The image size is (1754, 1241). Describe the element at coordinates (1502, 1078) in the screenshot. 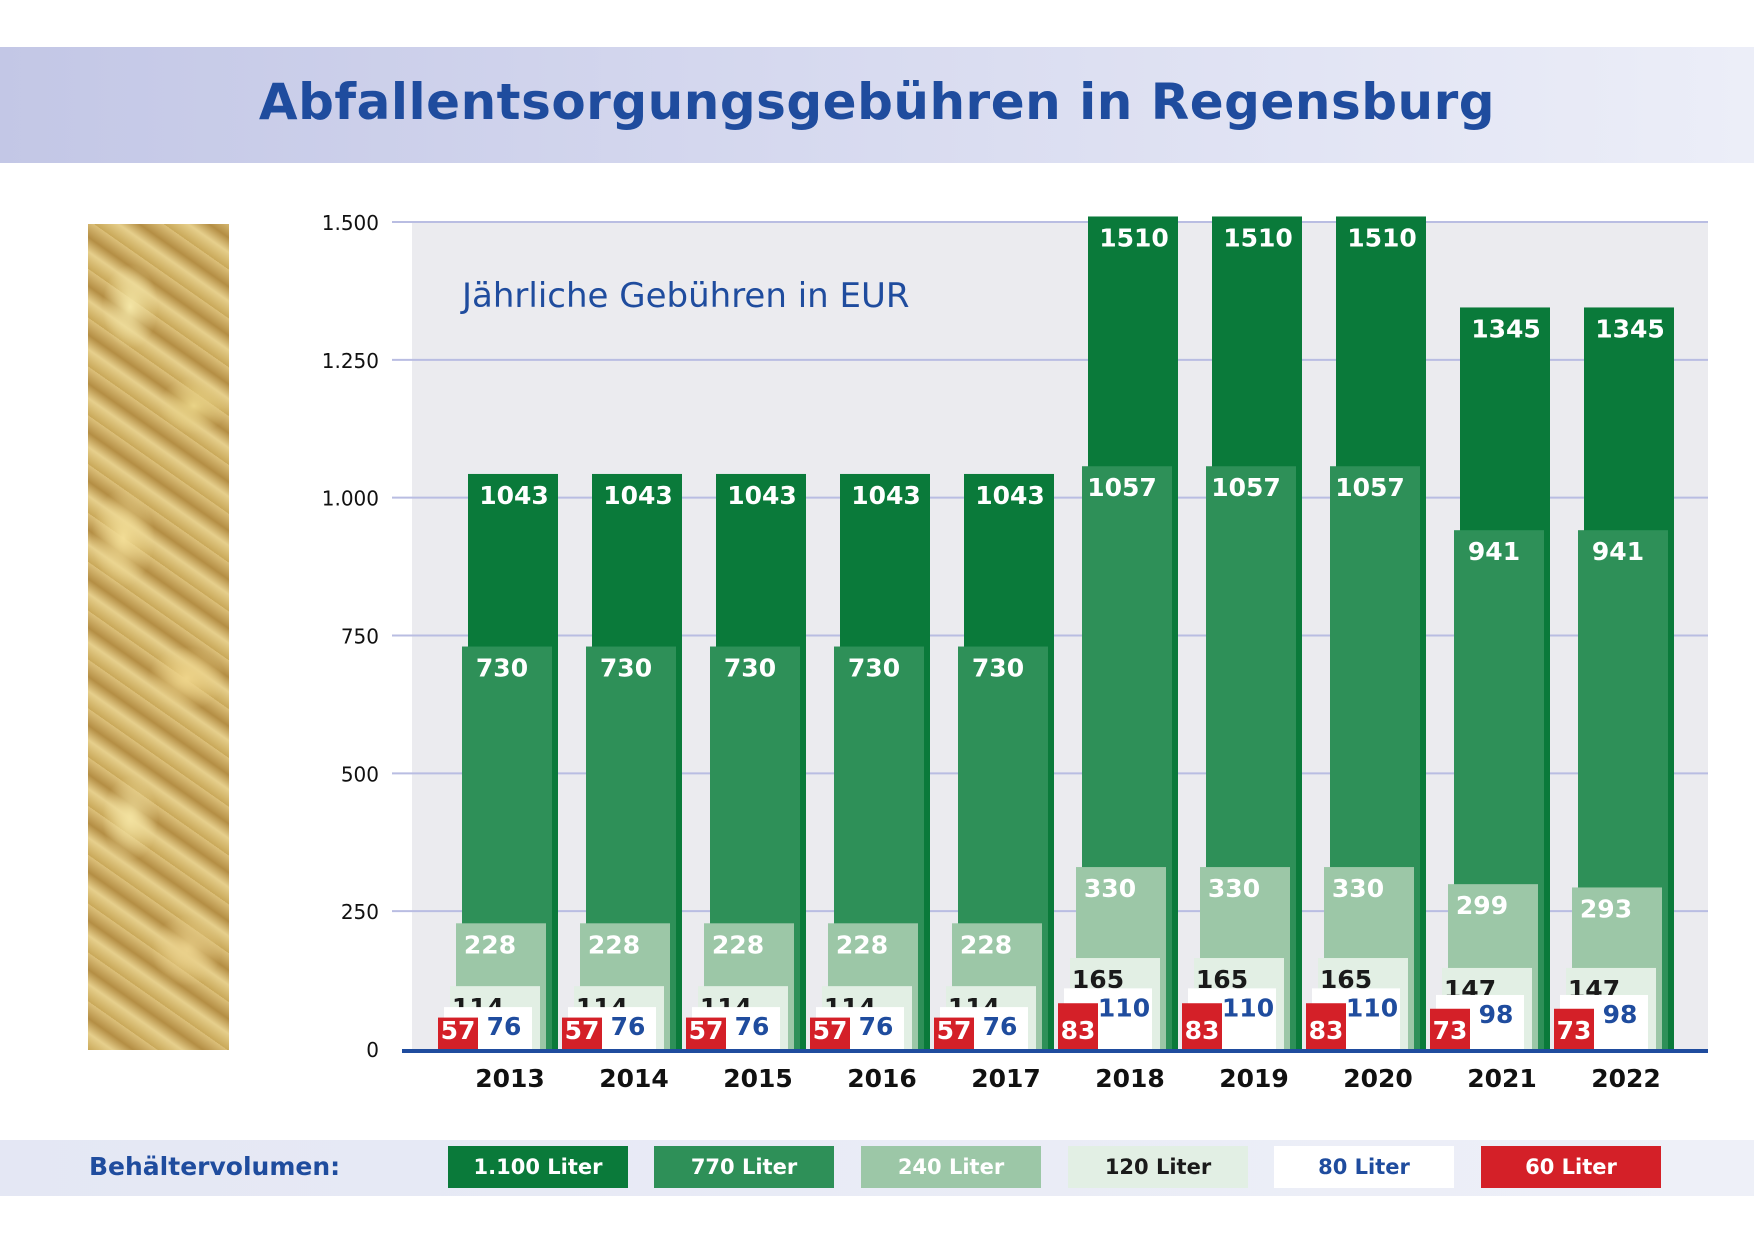

I see `x-tick-label: 2021` at that location.